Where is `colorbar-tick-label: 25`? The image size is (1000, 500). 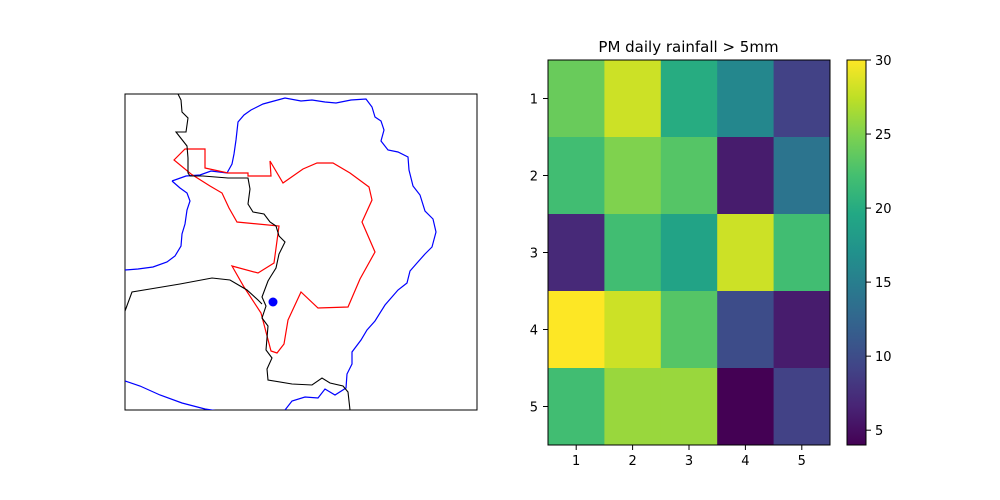
colorbar-tick-label: 25 is located at coordinates (883, 135).